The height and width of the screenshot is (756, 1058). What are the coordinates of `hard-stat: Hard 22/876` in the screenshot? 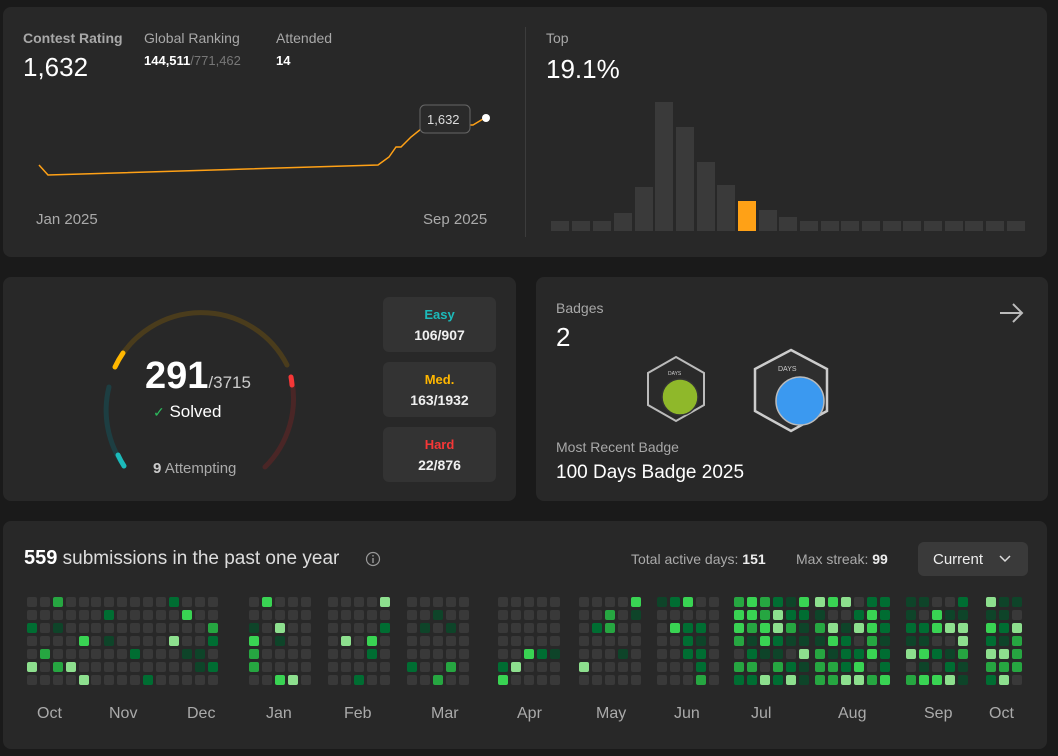 It's located at (439, 454).